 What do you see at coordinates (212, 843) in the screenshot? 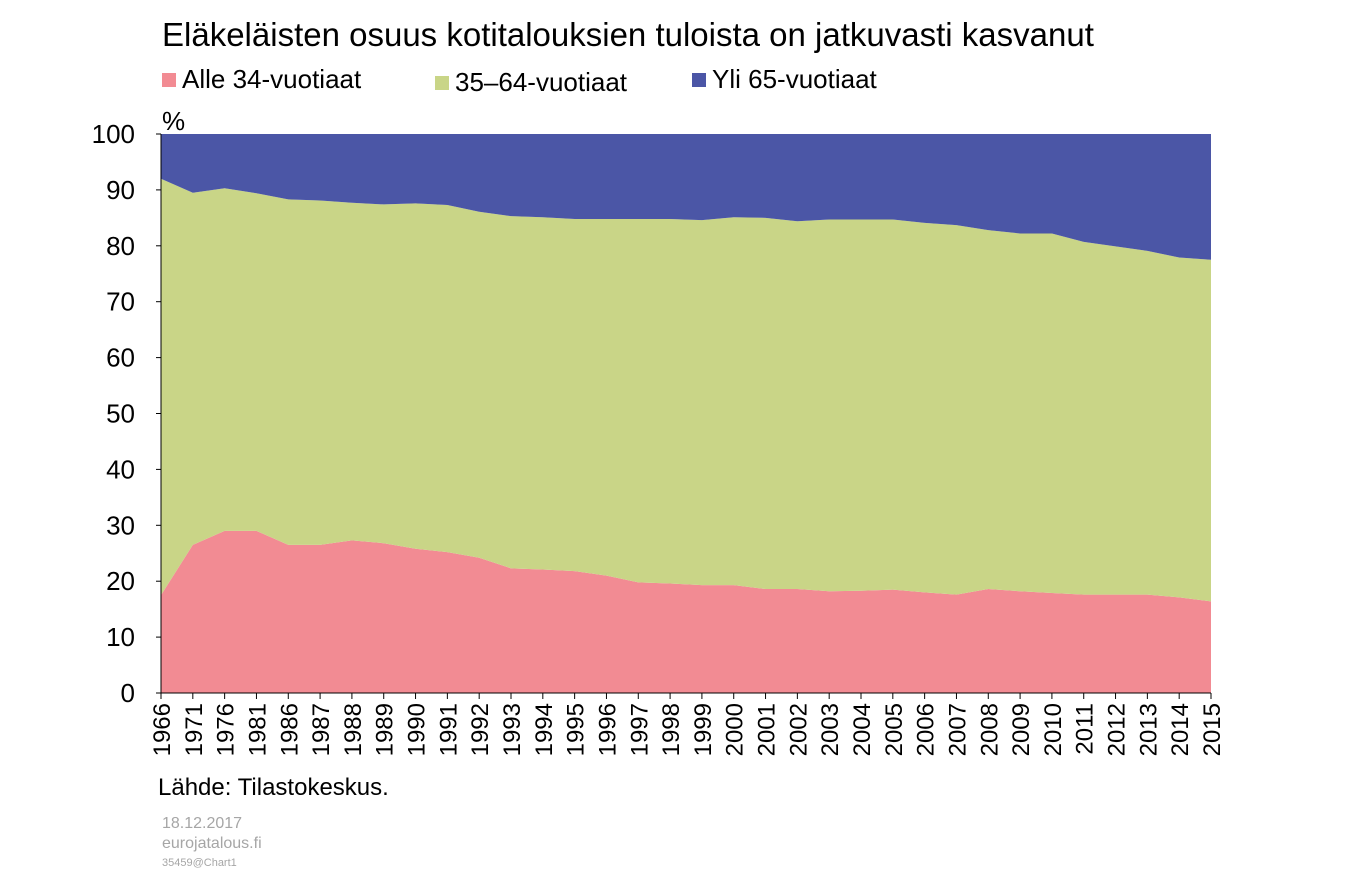
I see `footer-site: eurojatalous.fi` at bounding box center [212, 843].